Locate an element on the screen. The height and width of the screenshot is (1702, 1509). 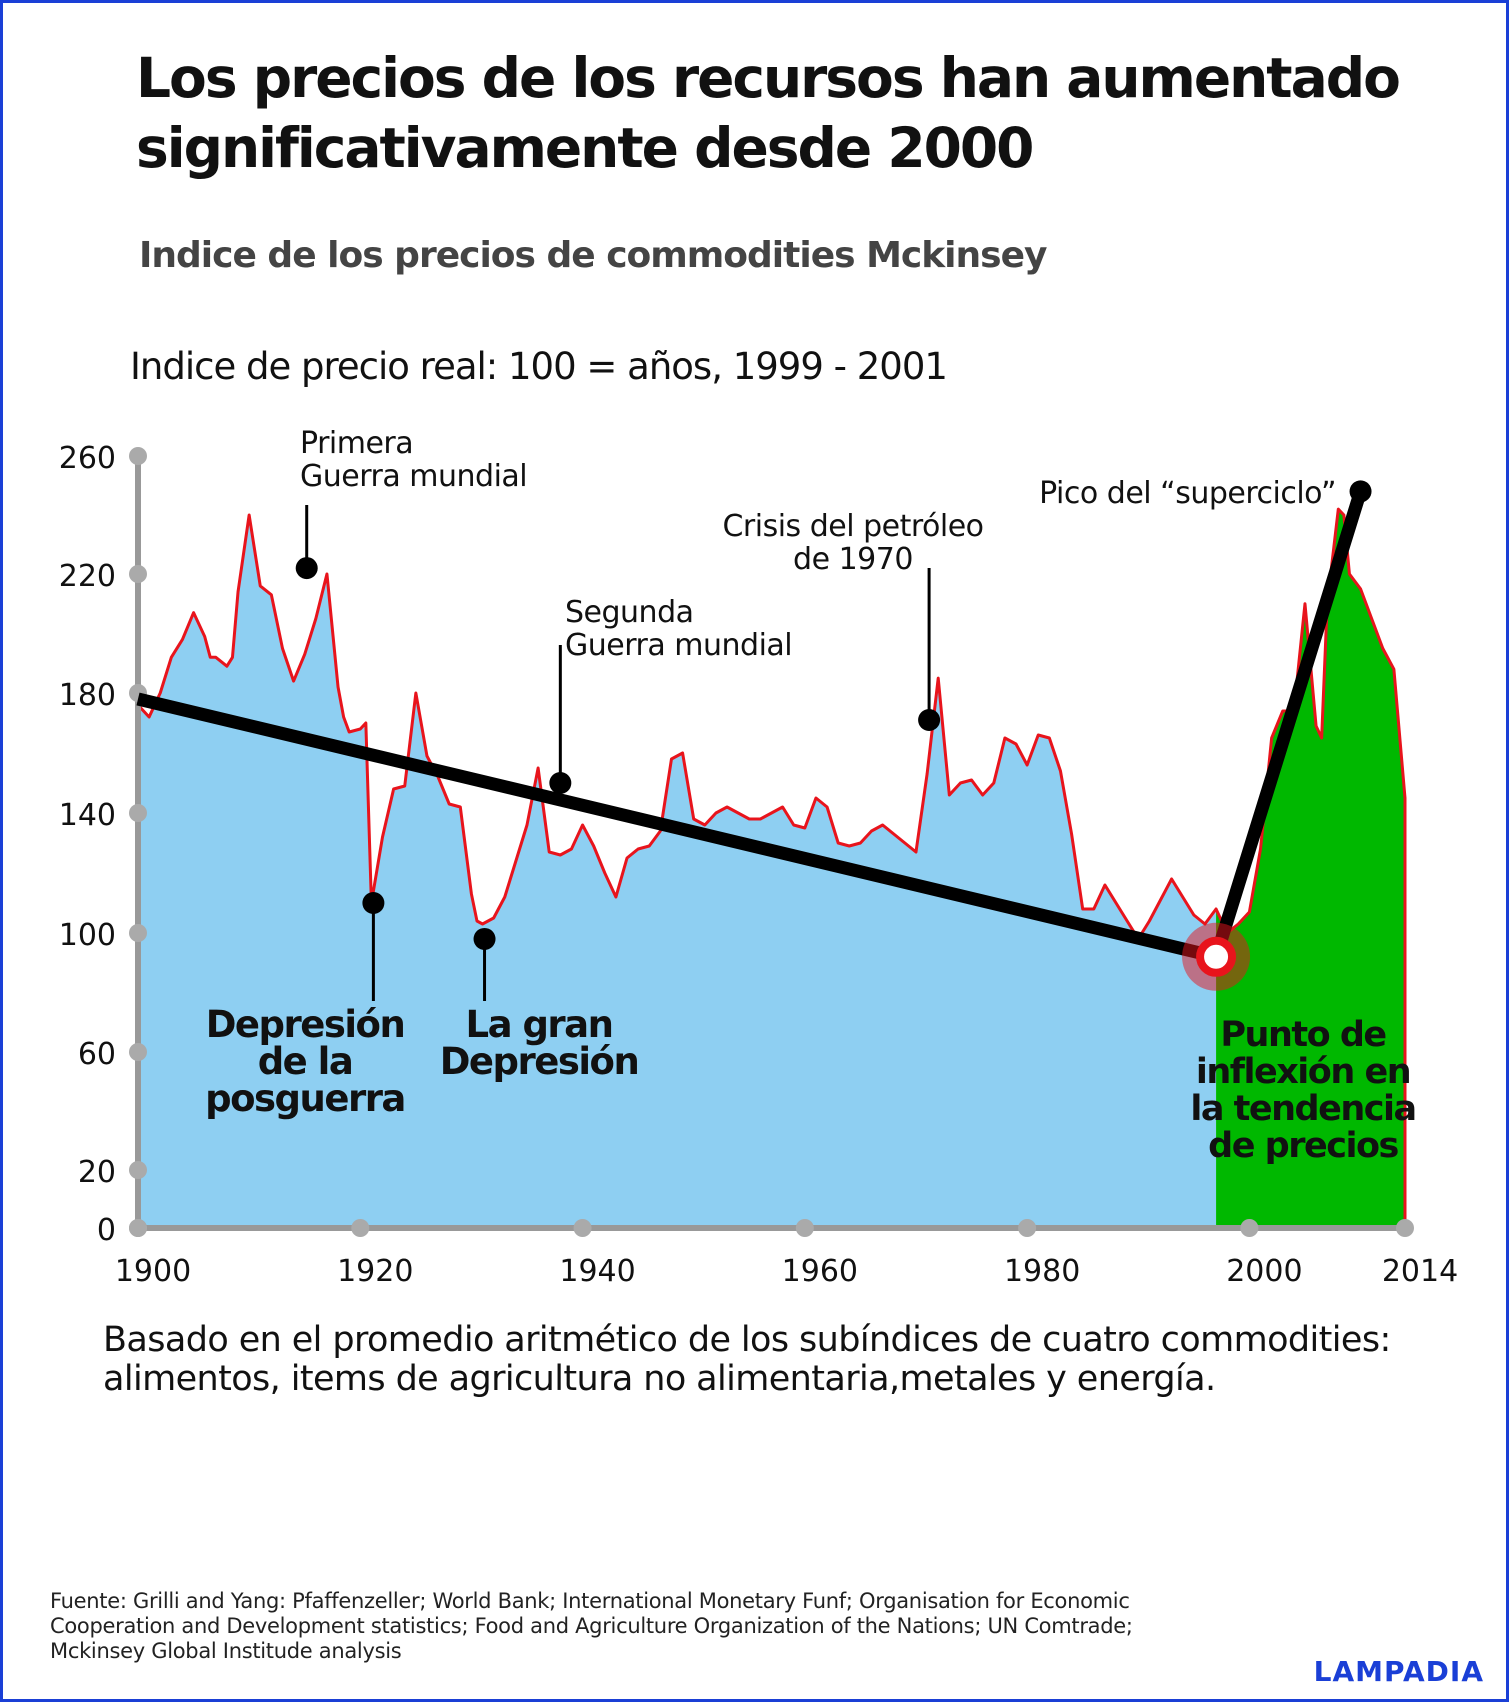
annotation-great-depression: La gran Depresión is located at coordinates (539, 1043).